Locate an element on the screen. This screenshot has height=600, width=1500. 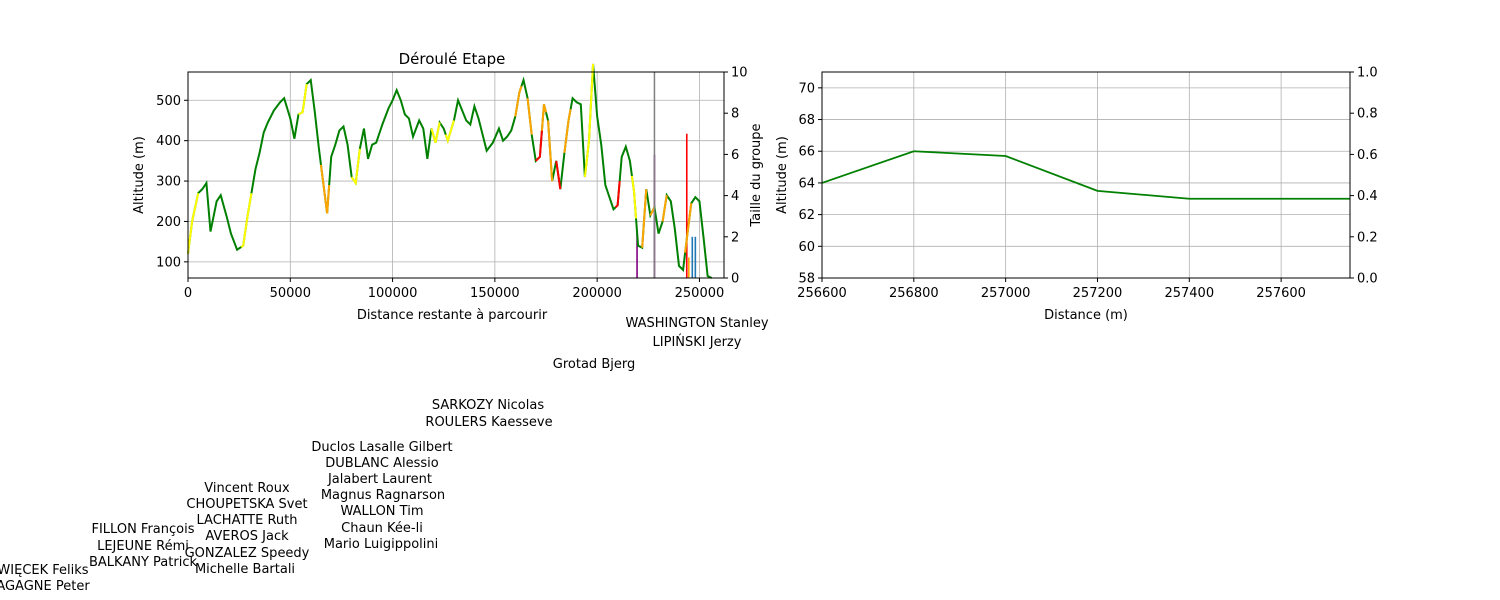
x-tick-label: 257000 is located at coordinates (1006, 293).